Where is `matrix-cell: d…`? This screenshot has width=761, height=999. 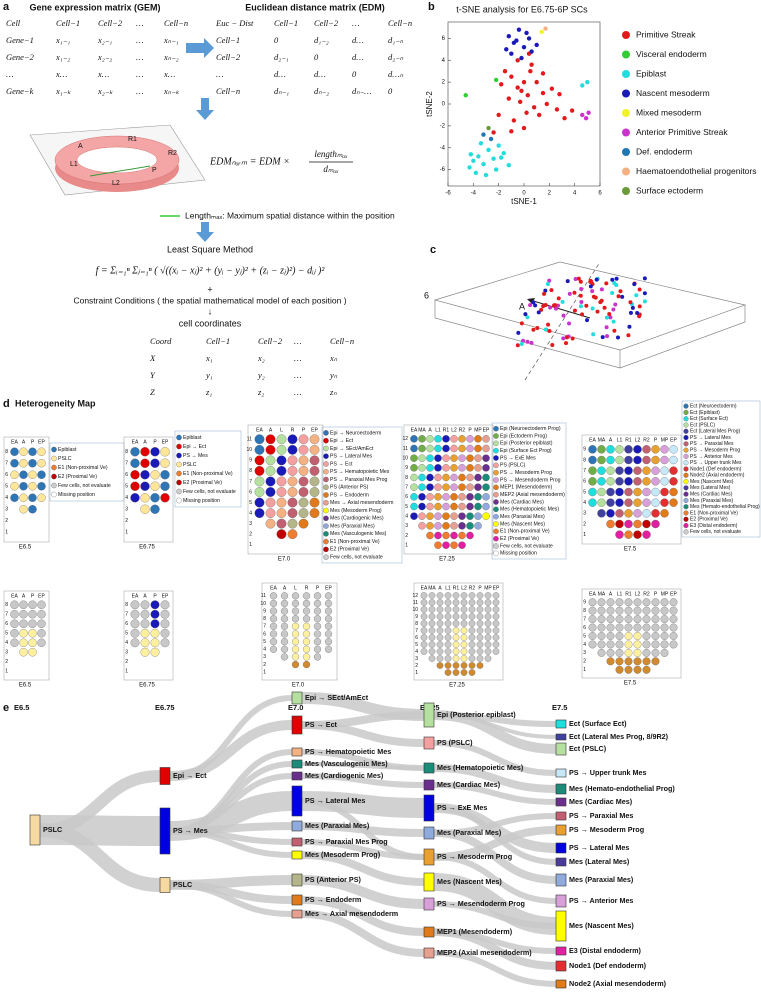 matrix-cell: d… is located at coordinates (280, 74).